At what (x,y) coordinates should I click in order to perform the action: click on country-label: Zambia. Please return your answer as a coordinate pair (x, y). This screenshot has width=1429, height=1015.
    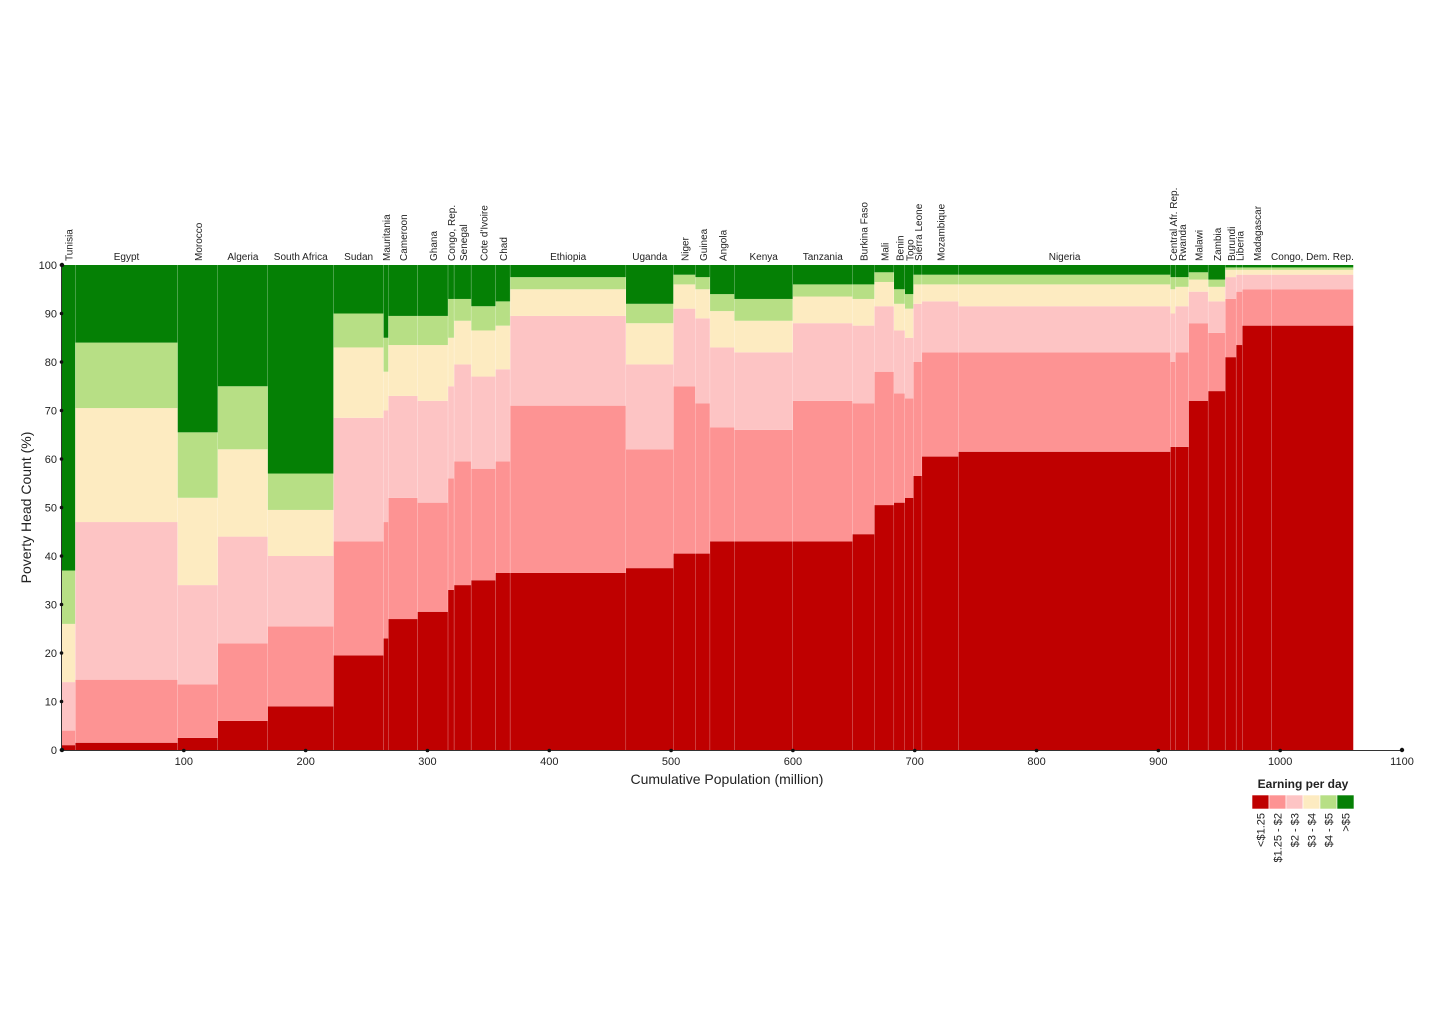
    Looking at the image, I should click on (1218, 244).